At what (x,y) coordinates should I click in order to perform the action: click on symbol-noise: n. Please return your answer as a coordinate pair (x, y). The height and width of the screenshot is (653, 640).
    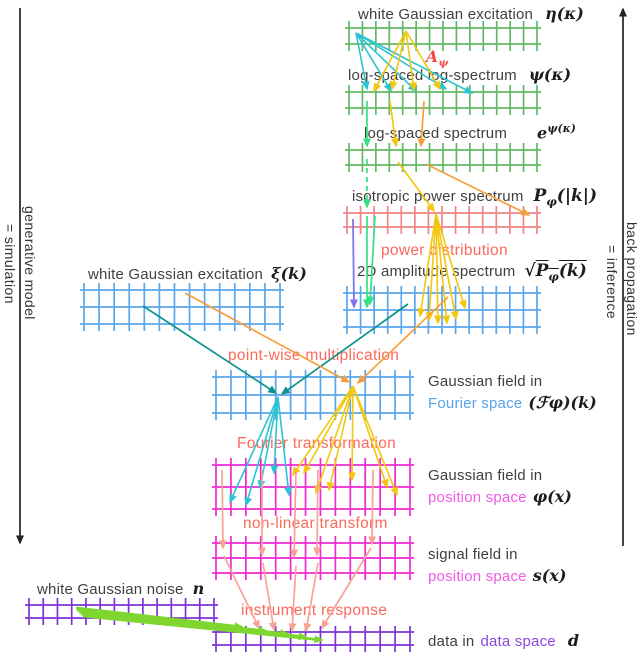
    Looking at the image, I should click on (198, 588).